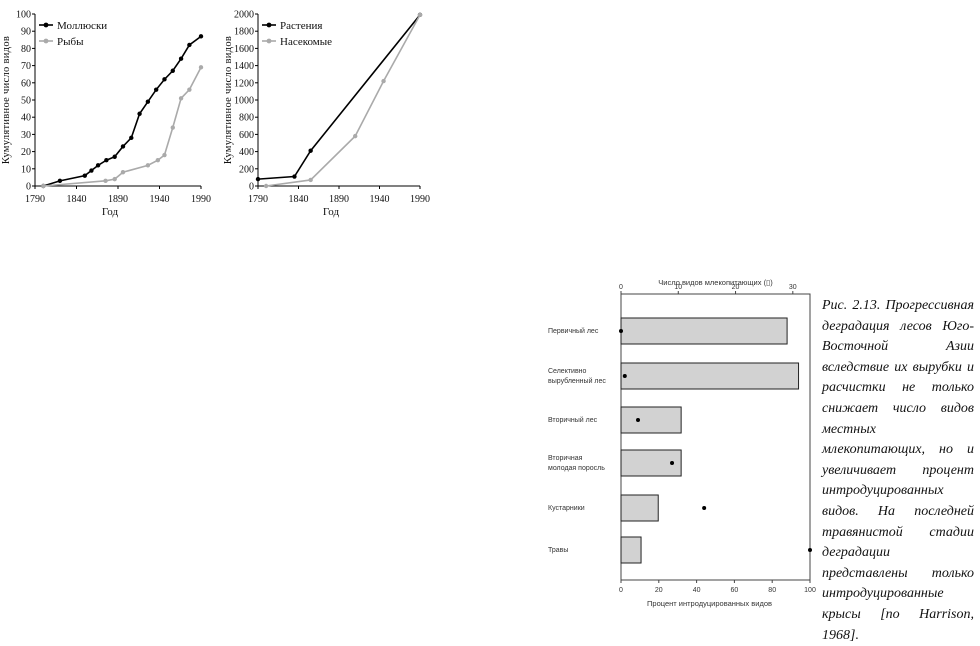  Describe the element at coordinates (659, 590) in the screenshot. I see `bottom-tick-label: 20` at that location.